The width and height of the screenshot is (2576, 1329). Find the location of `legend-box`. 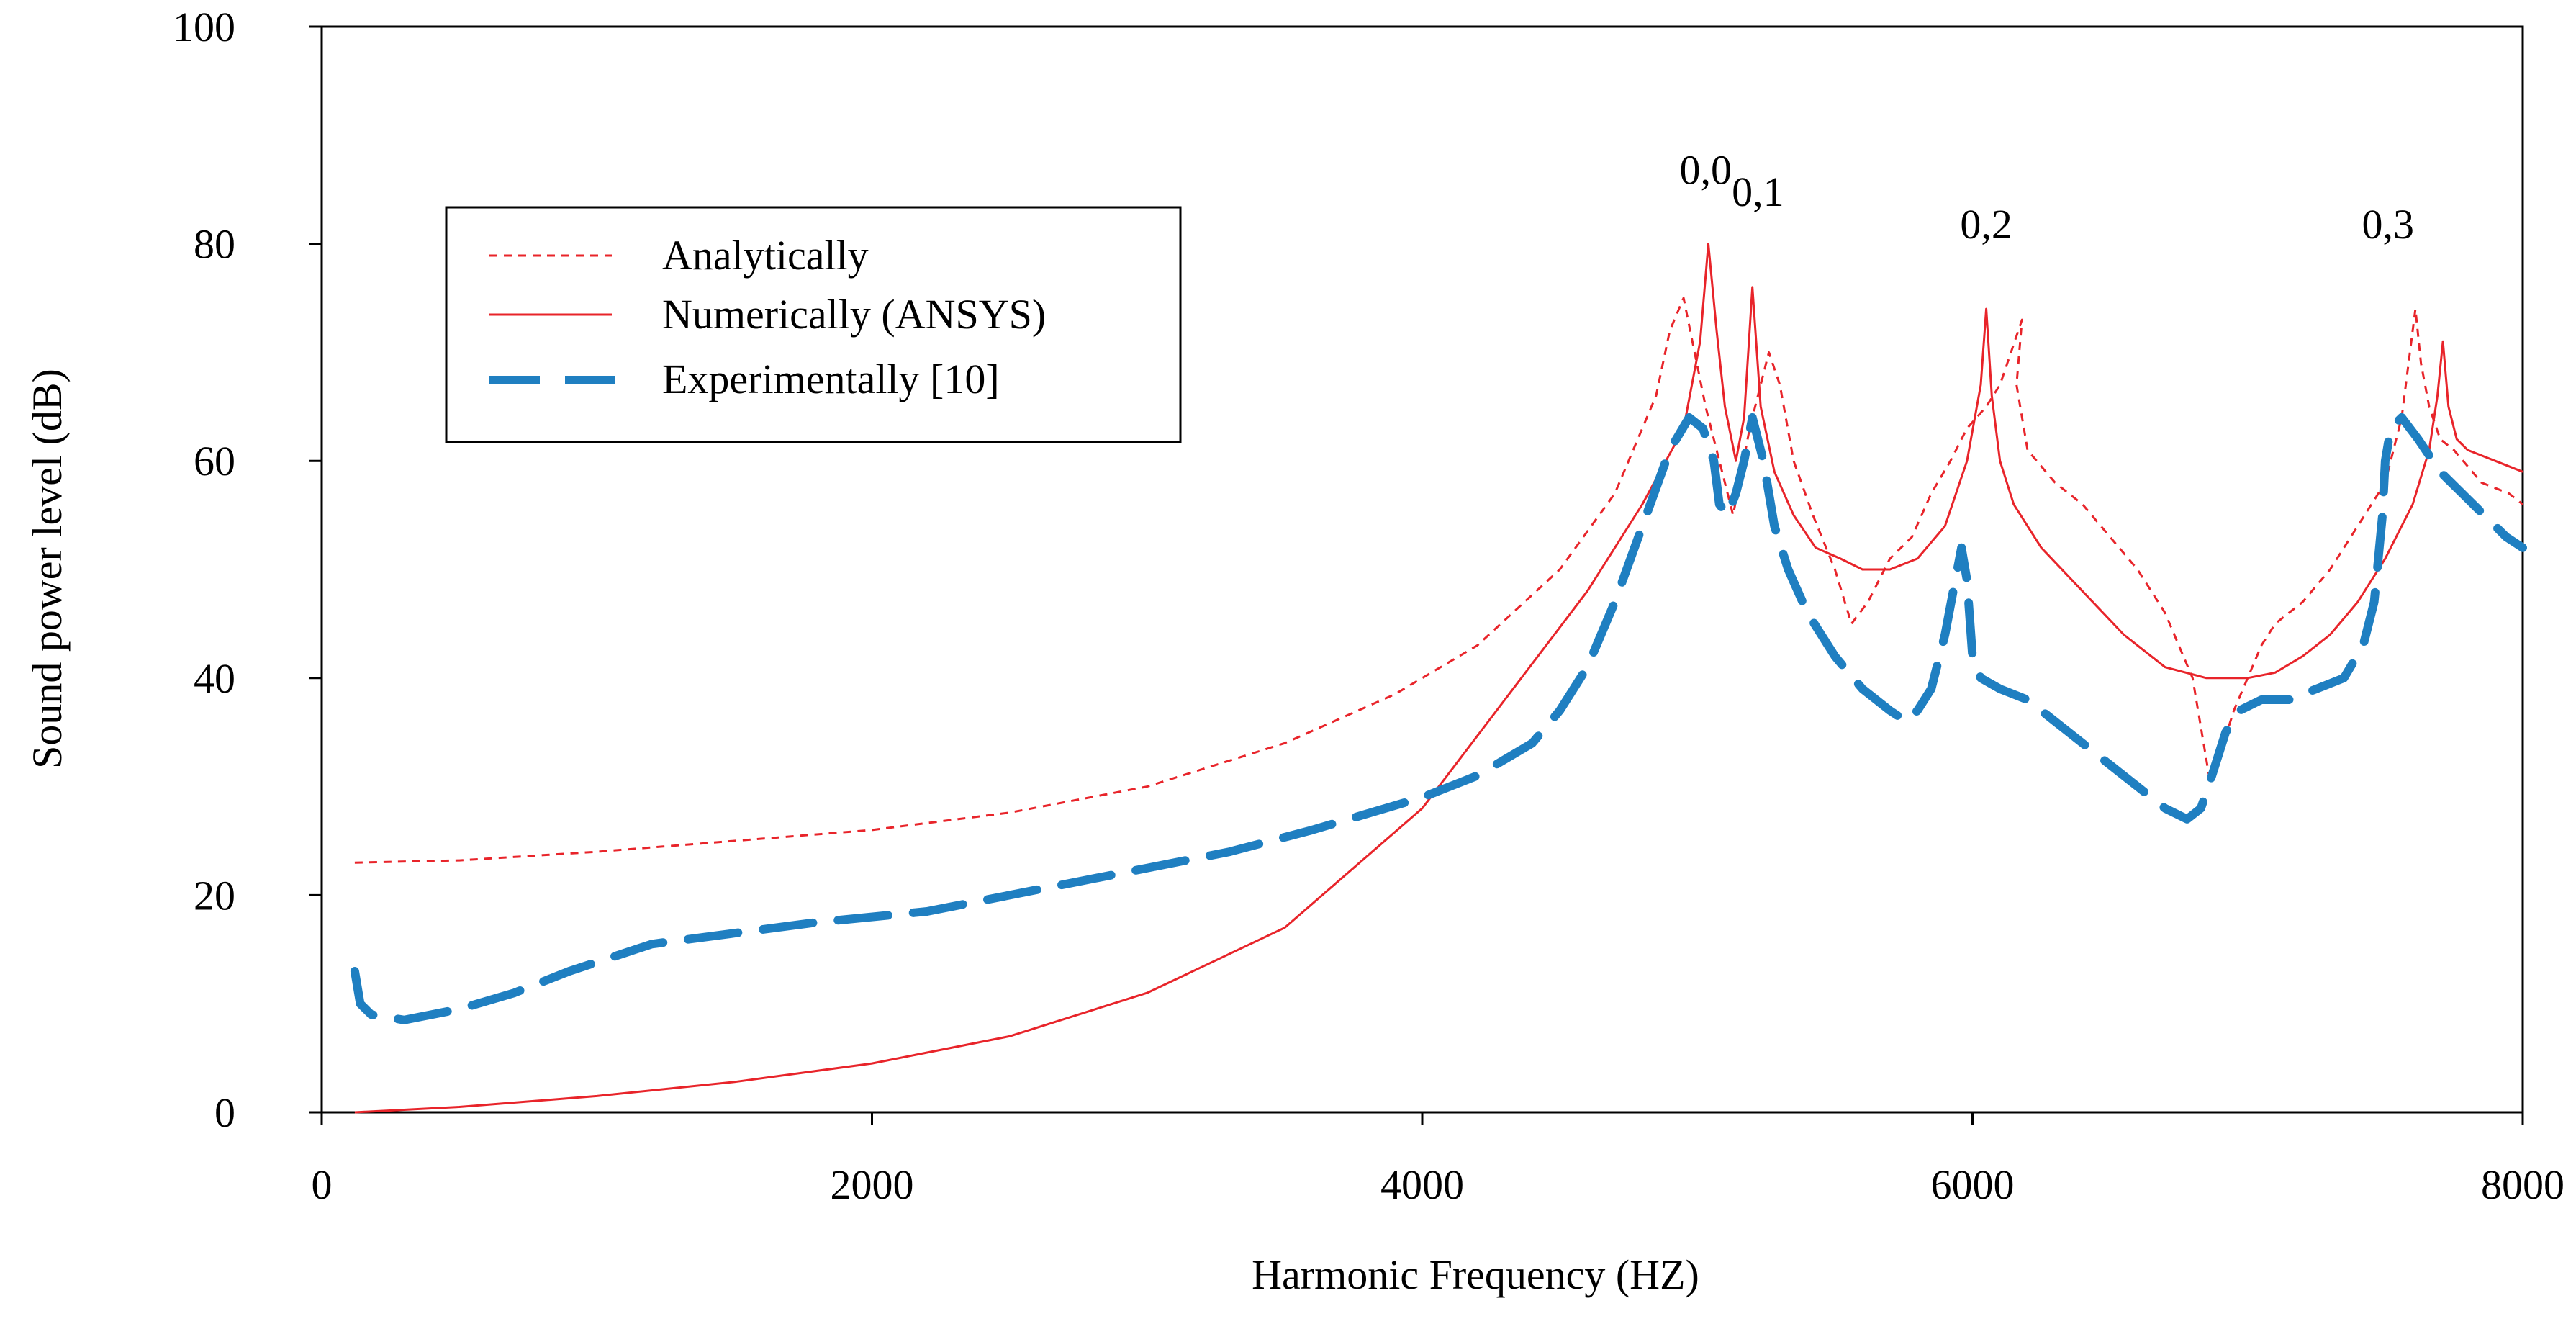

legend-box is located at coordinates (814, 324).